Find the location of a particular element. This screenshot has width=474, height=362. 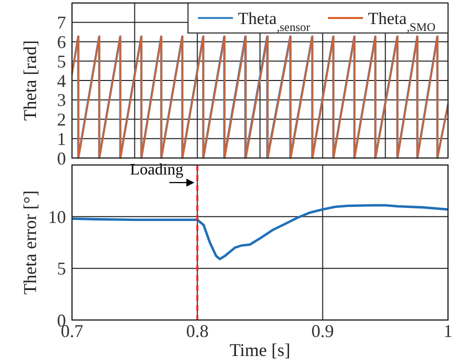

legend-label: Theta$_{,SMO}$ is located at coordinates (402, 21).